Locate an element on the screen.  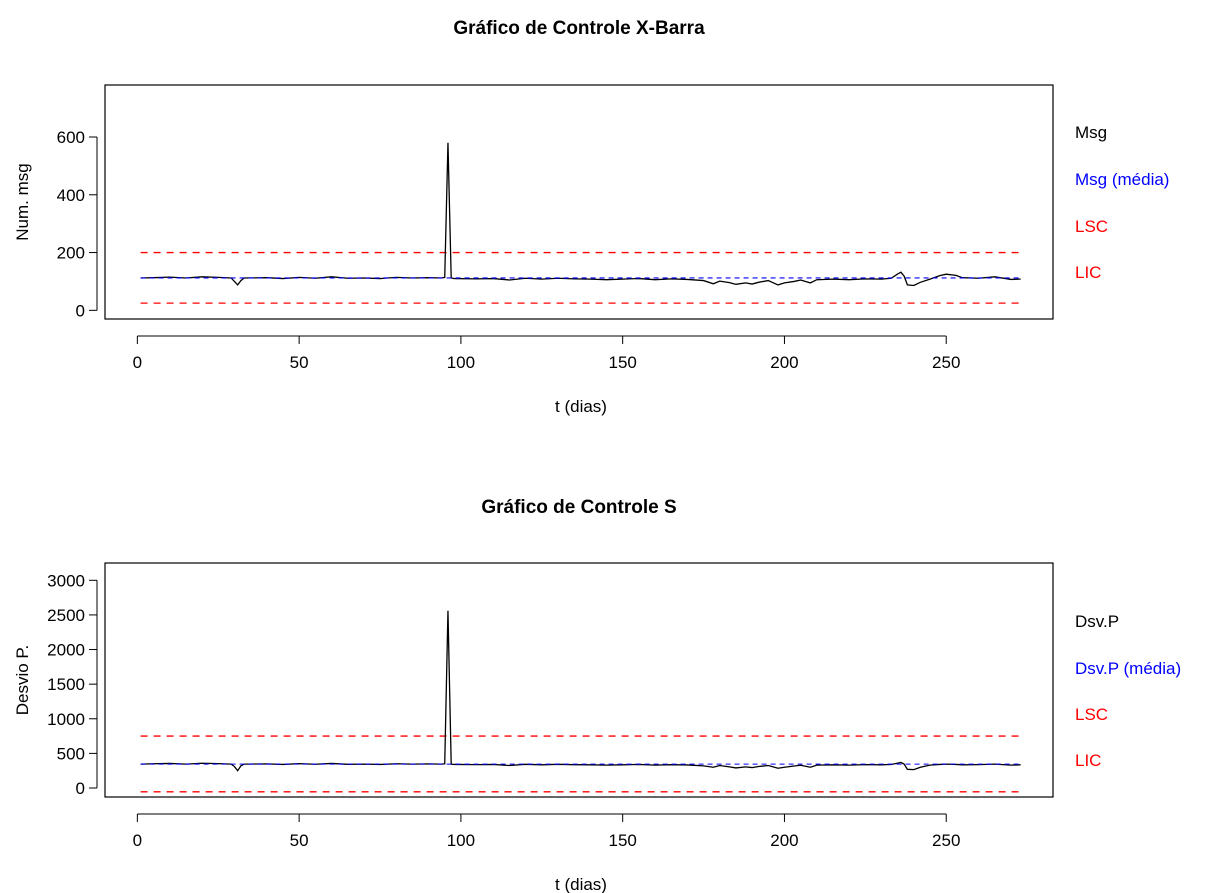
chart1-x-tick-label: 250 is located at coordinates (946, 840).